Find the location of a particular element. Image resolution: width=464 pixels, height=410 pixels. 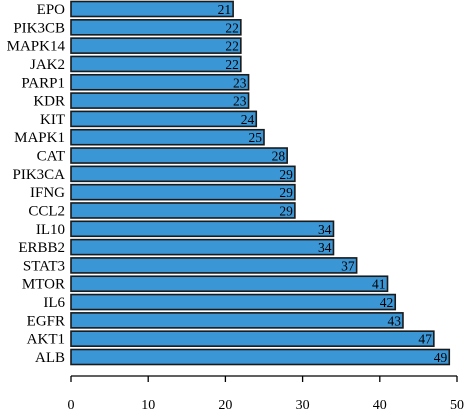

category-label-jak2: JAK2 is located at coordinates (47, 65).